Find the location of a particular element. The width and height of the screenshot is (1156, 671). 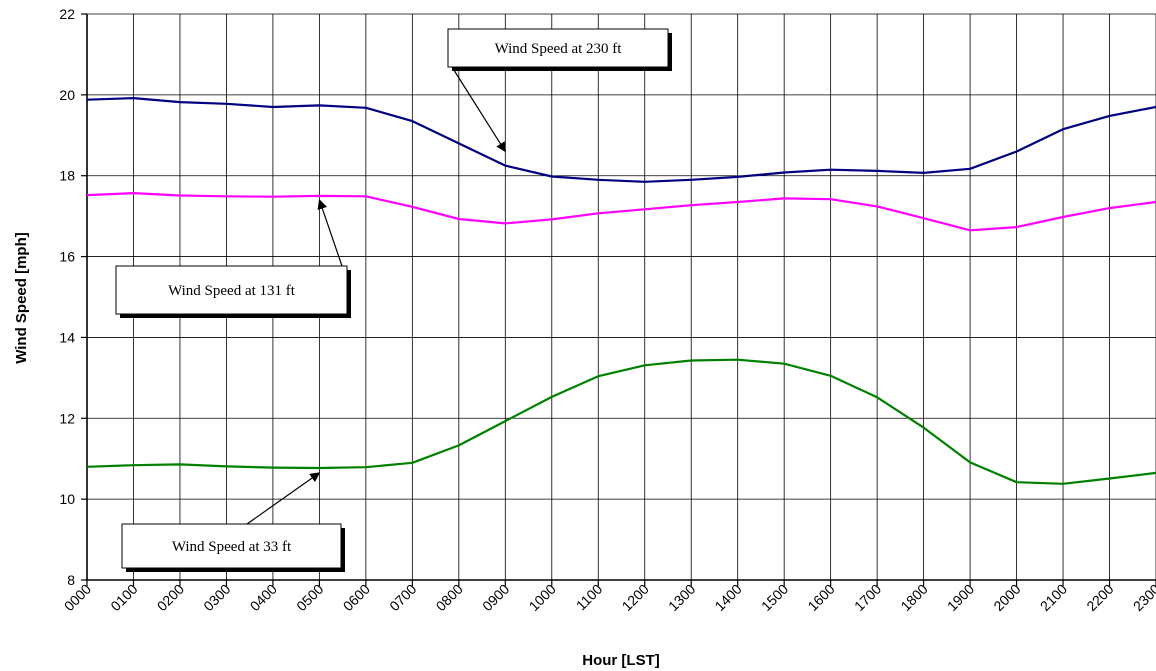

x-tick-label: 0300 is located at coordinates (216, 597).